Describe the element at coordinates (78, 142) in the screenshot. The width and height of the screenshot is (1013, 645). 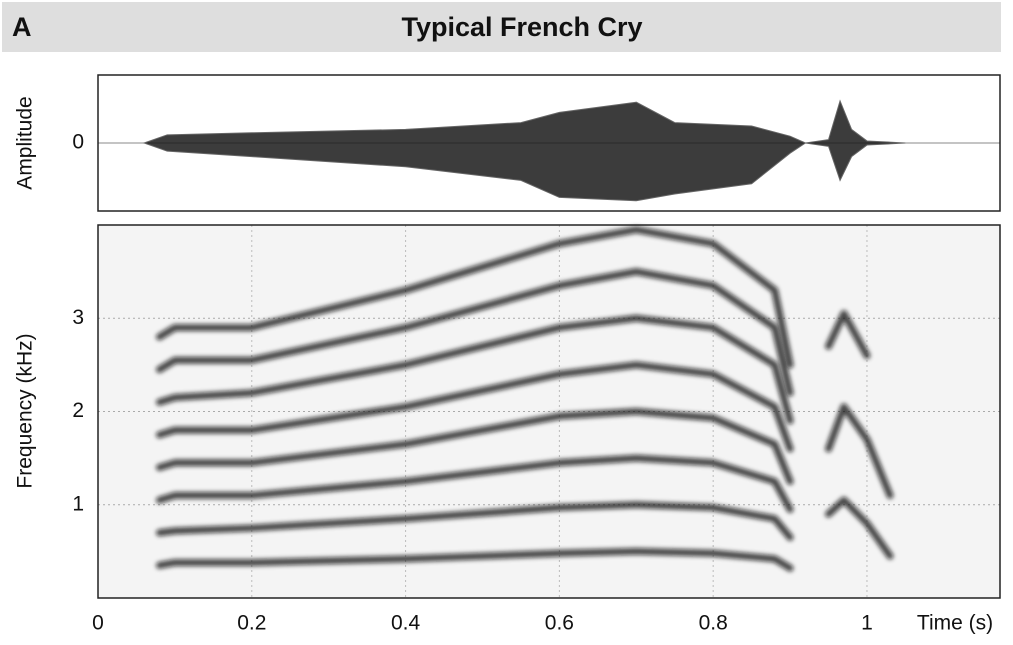
I see `y-tick-label: 0` at that location.